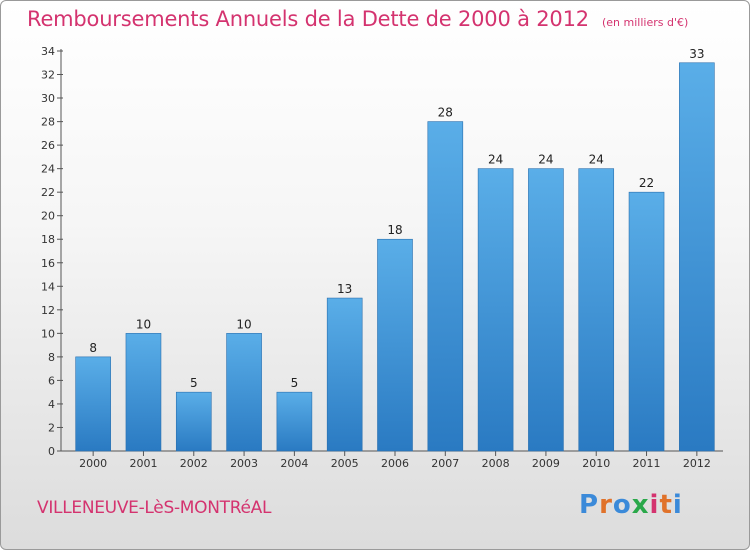  Describe the element at coordinates (143, 463) in the screenshot. I see `x-tick-label: 2001` at that location.